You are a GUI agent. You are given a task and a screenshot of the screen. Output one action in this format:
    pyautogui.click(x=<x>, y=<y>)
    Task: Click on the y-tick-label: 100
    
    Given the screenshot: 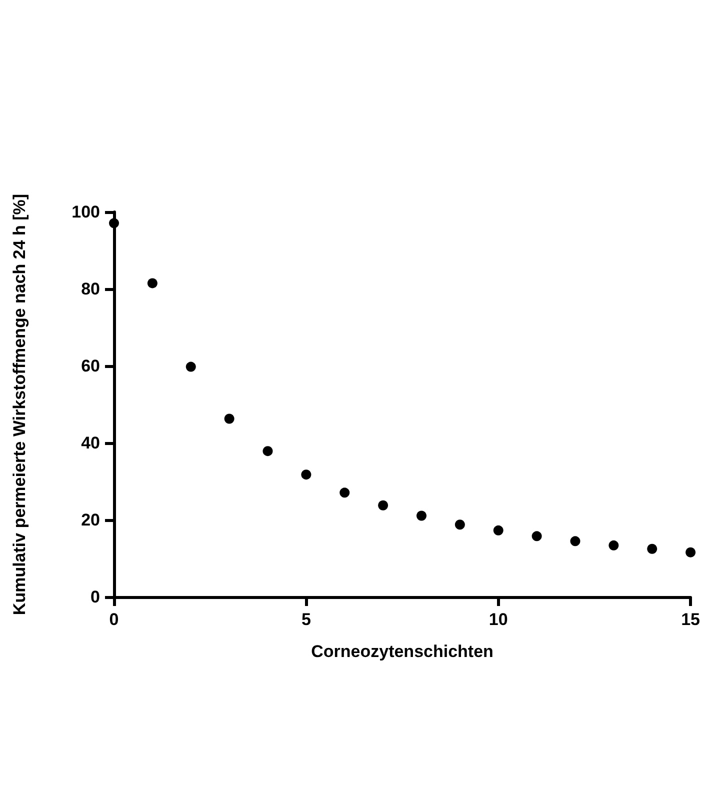 What is the action you would take?
    pyautogui.click(x=86, y=212)
    